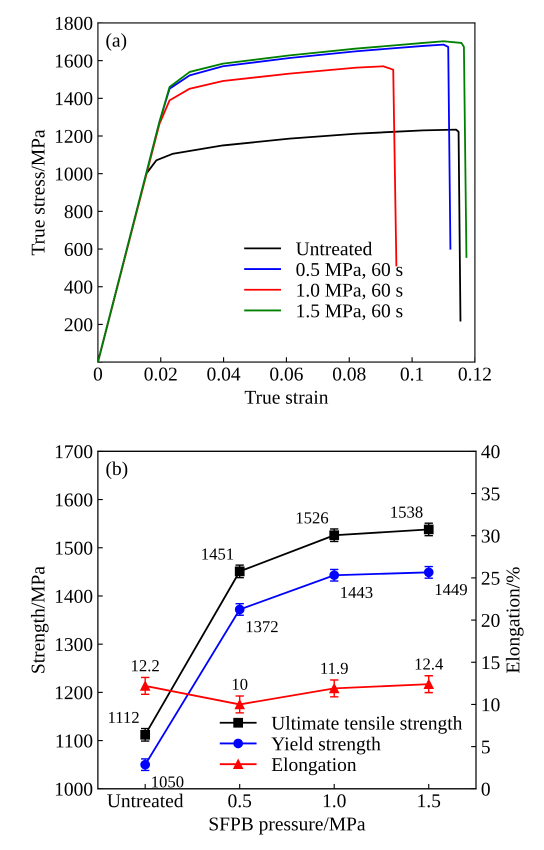 Image resolution: width=544 pixels, height=850 pixels. Describe the element at coordinates (124, 717) in the screenshot. I see `data-label: 1112` at that location.